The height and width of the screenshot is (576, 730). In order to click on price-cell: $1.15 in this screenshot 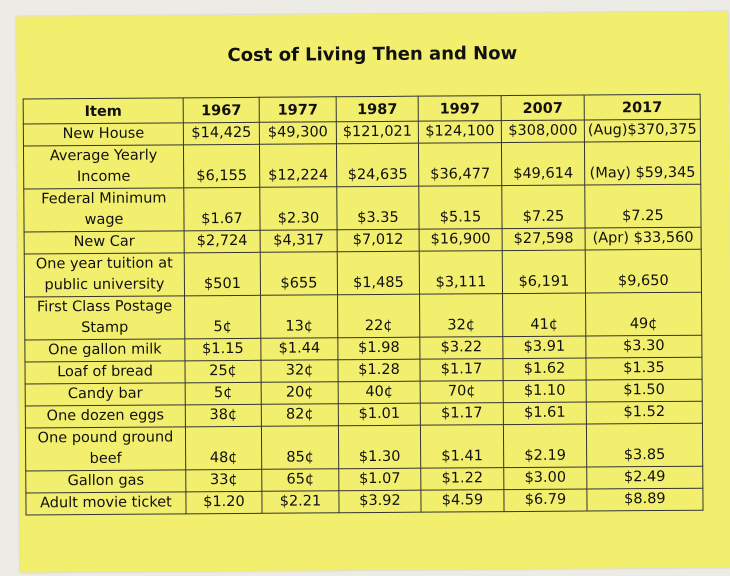, I will do `click(222, 349)`.